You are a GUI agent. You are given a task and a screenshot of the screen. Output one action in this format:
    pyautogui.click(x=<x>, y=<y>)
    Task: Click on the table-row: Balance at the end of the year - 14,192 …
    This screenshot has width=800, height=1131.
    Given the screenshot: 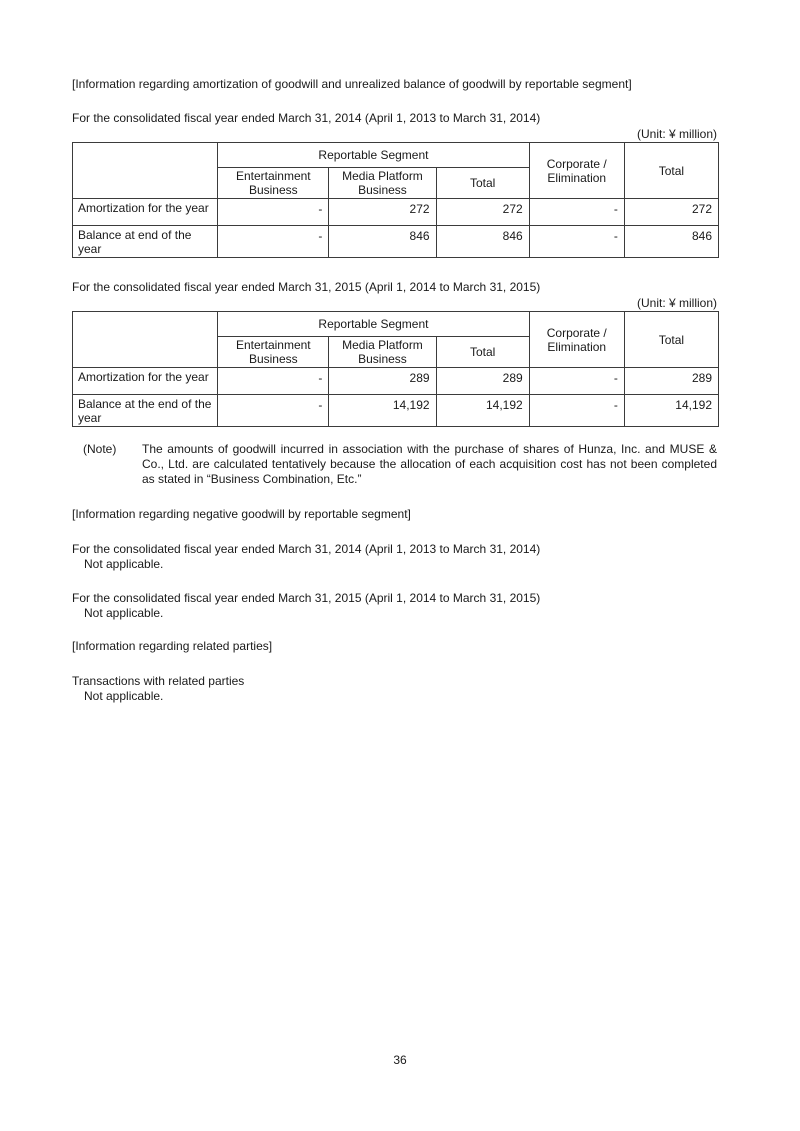 What is the action you would take?
    pyautogui.click(x=395, y=410)
    